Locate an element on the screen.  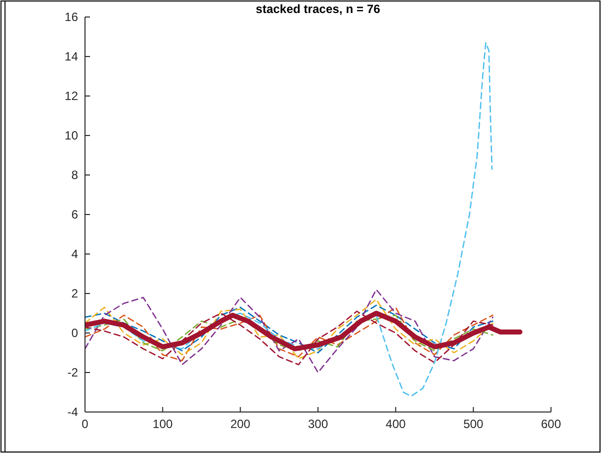
y-tick-label: 8 is located at coordinates (74, 175).